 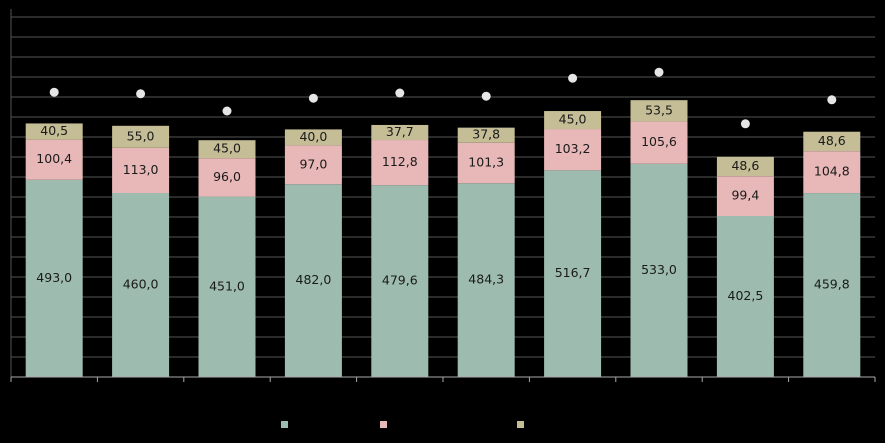 I want to click on data-label: 96,0, so click(x=227, y=176).